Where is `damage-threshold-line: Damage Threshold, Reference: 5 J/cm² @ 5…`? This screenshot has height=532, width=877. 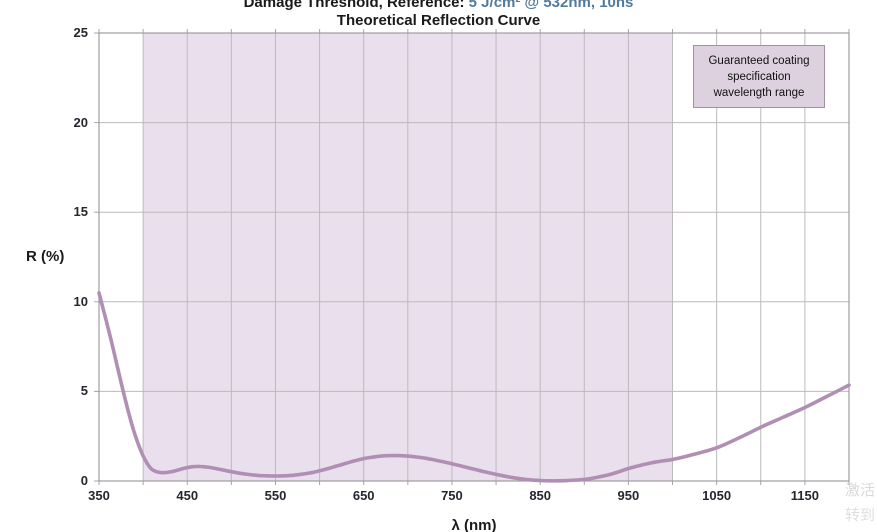
damage-threshold-line: Damage Threshold, Reference: 5 J/cm² @ 5… is located at coordinates (438, 5).